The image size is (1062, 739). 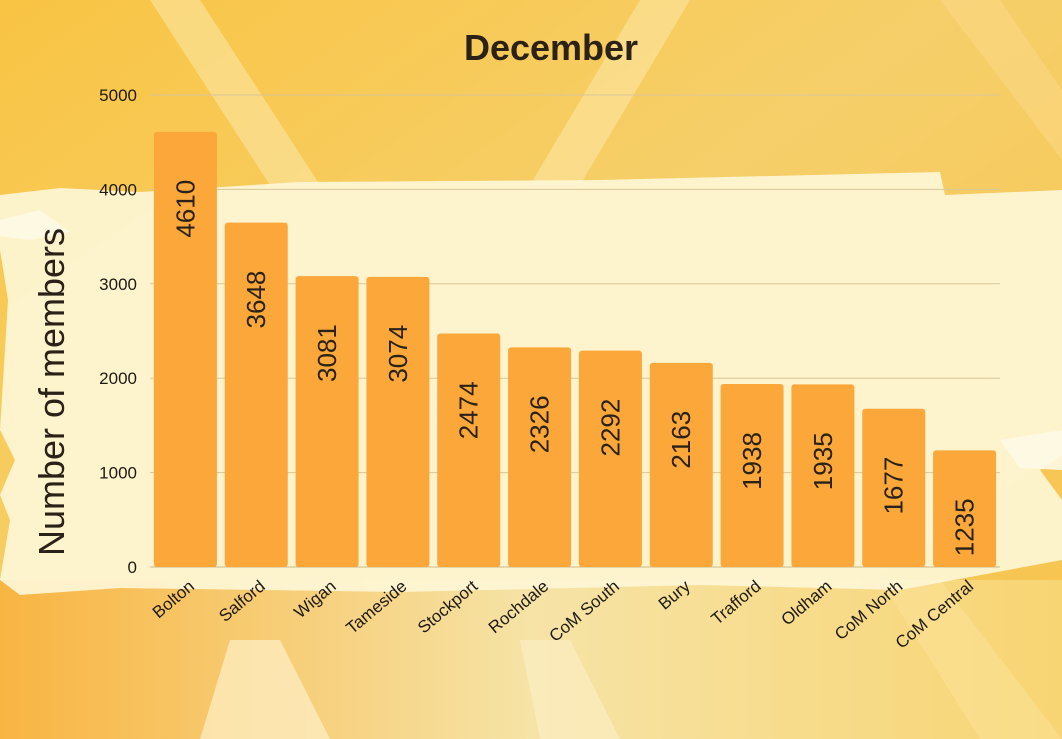 I want to click on bar-value-label: 1935, so click(x=823, y=461).